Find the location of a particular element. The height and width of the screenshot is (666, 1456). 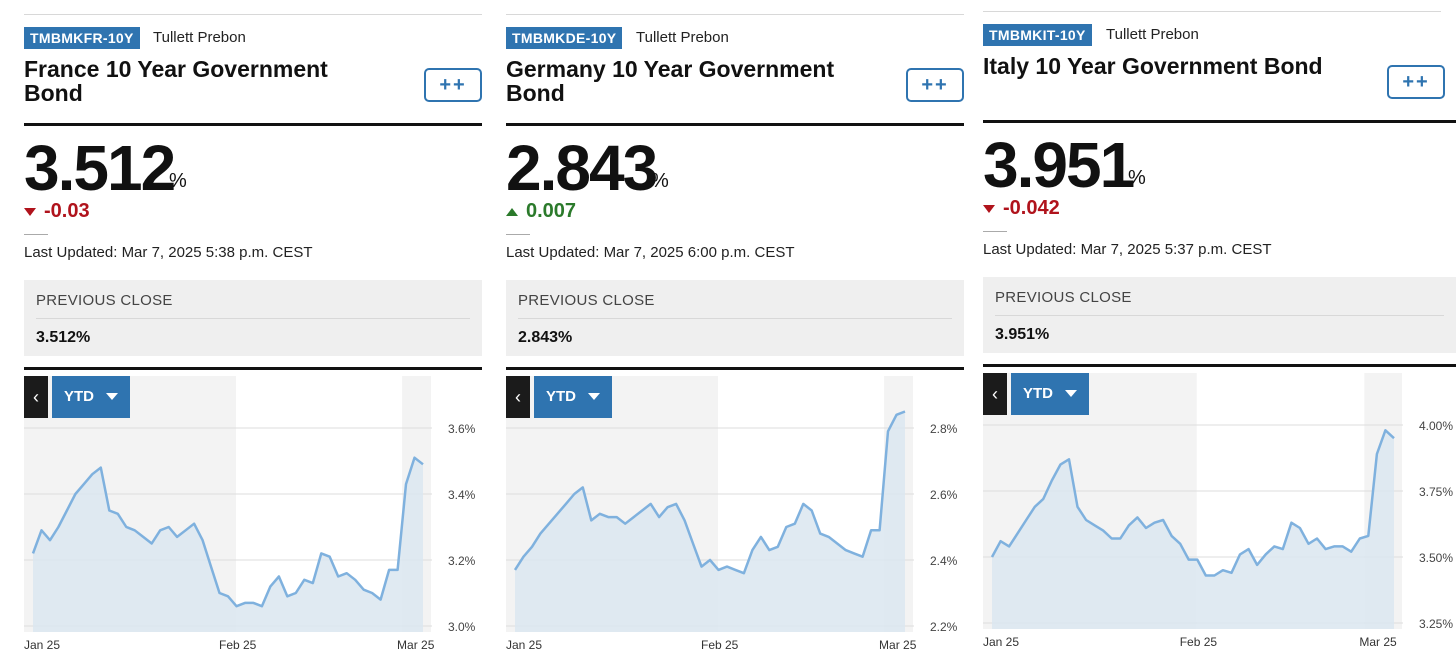

instrument-title: Germany 10 Year Government Bond is located at coordinates (670, 81).